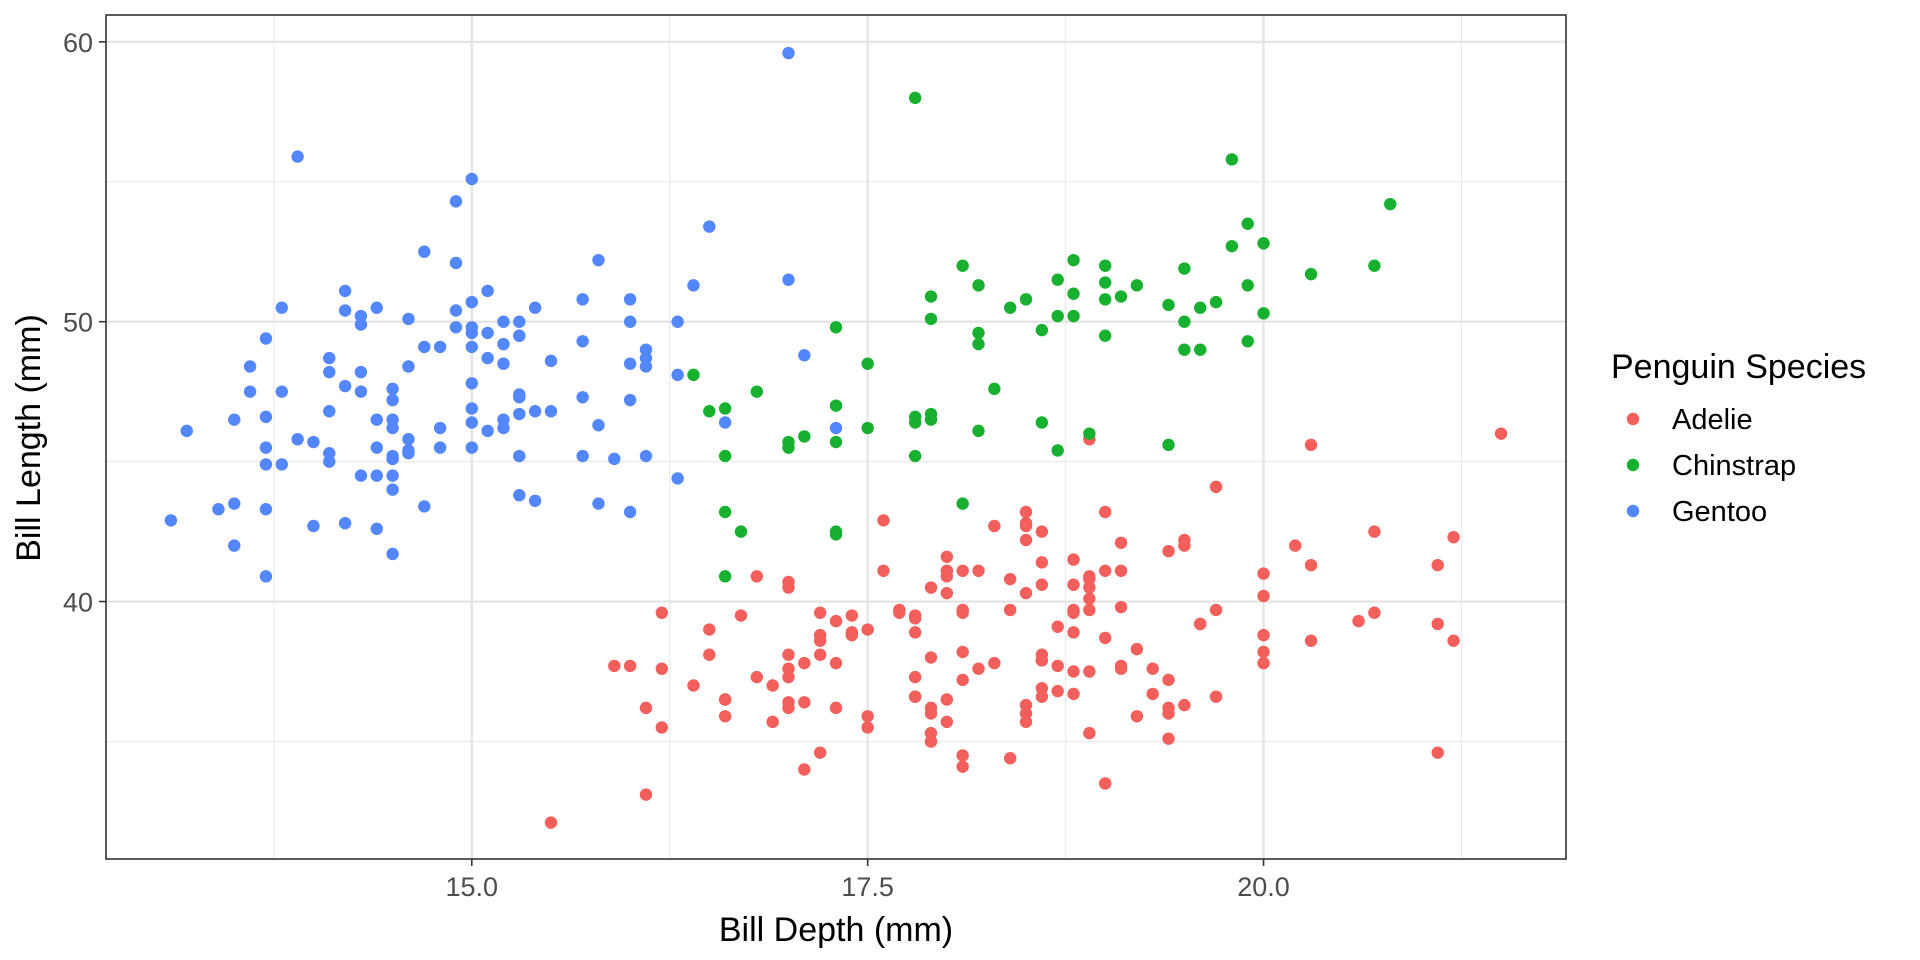 The image size is (1920, 960). I want to click on legend-item-chinstrap: Chinstrap, so click(1711, 466).